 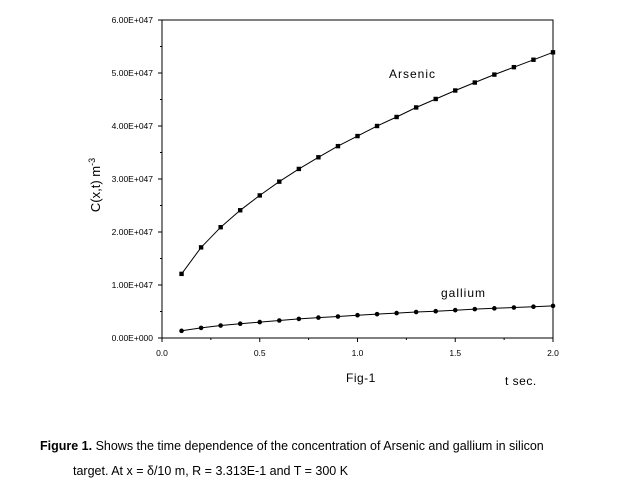 I want to click on x-tick-label: 2.0, so click(x=553, y=353).